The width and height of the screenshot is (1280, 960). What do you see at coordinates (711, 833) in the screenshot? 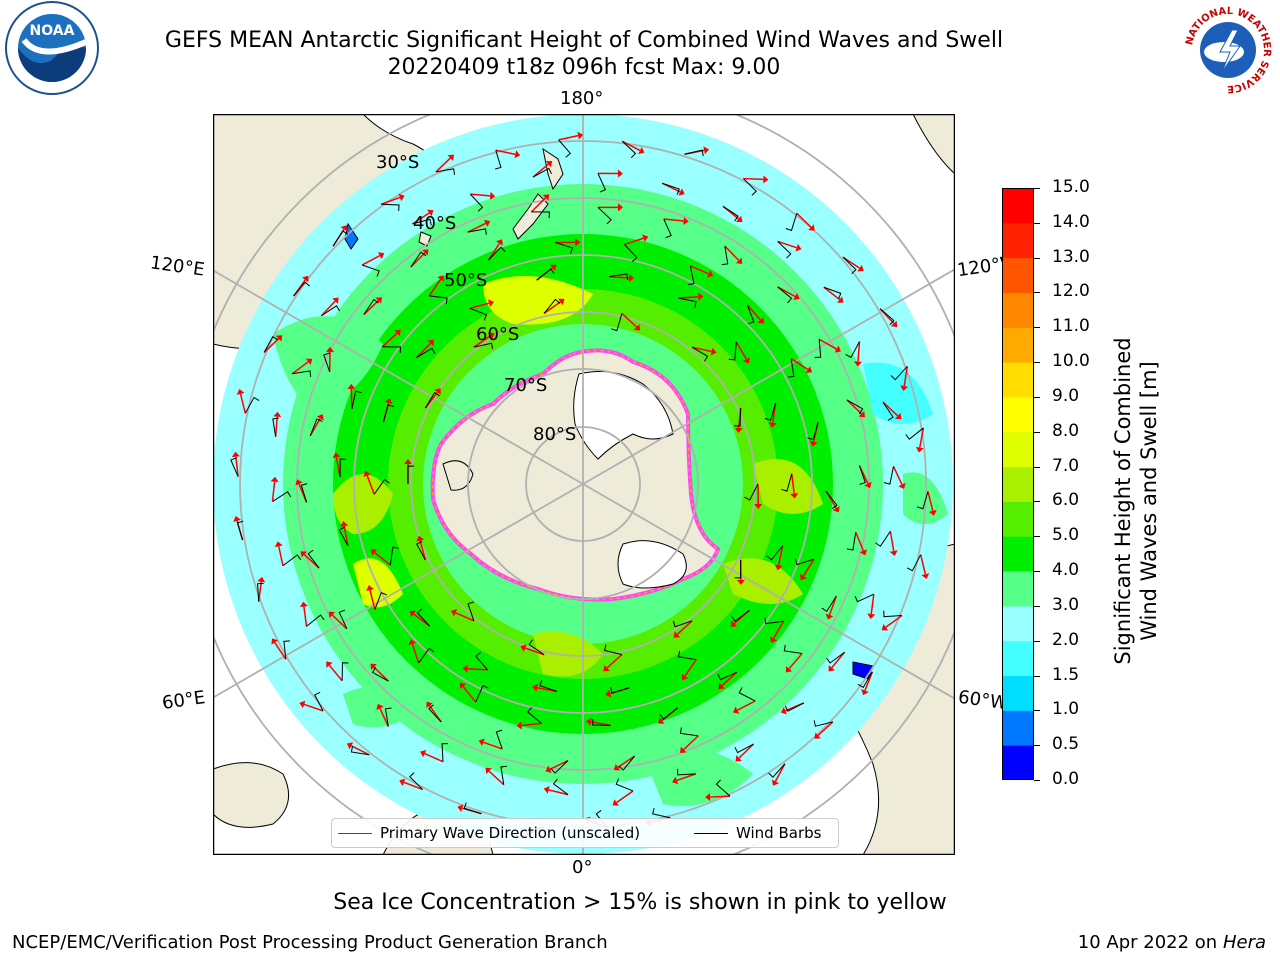
I see `legend-swatch-black` at bounding box center [711, 833].